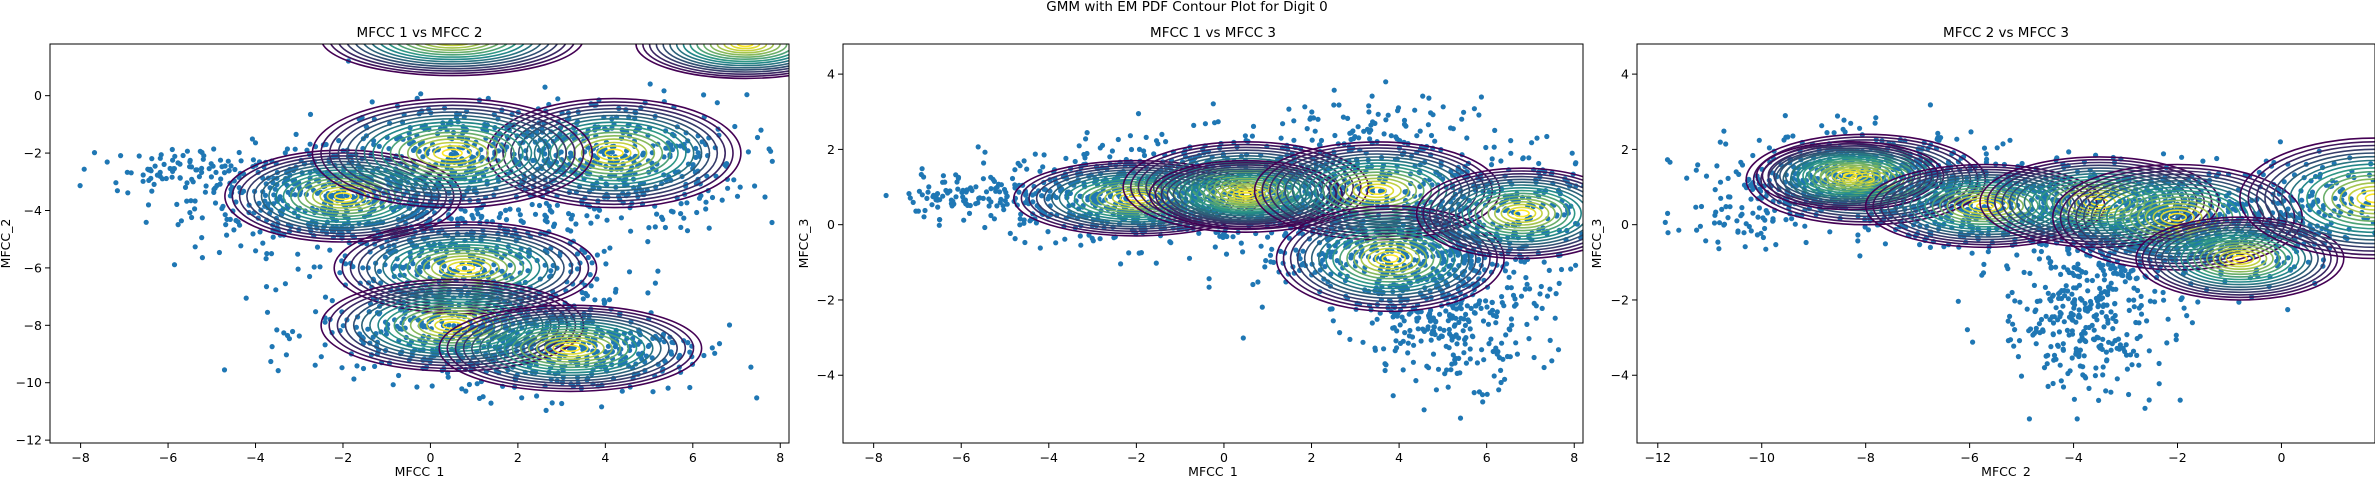  I want to click on x-tick-label: −2, so click(1136, 457).